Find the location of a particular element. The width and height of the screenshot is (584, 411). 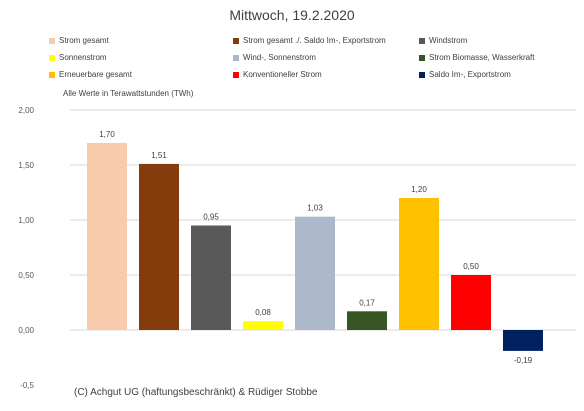

legend-label: Strom gesamt ./. Saldo Im-, Exportstrom is located at coordinates (314, 40).